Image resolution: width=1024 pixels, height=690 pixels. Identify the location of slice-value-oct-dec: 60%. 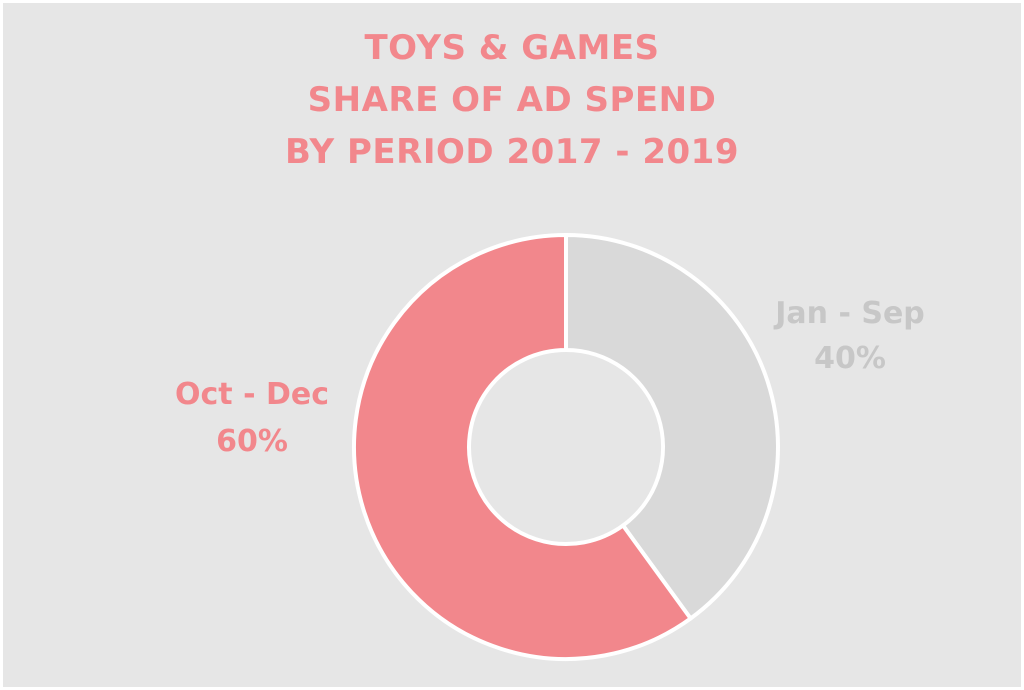
(252, 441).